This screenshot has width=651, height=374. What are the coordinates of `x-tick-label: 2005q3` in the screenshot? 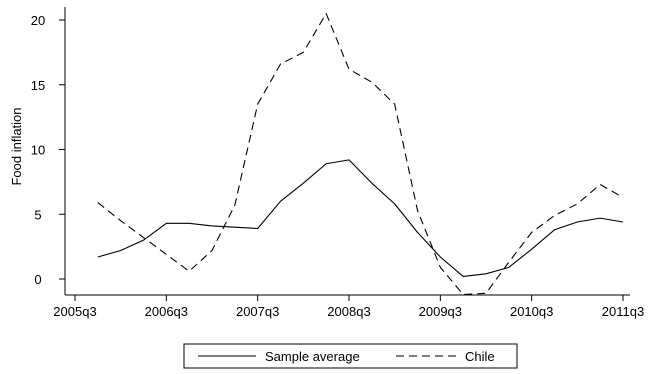 It's located at (74, 311).